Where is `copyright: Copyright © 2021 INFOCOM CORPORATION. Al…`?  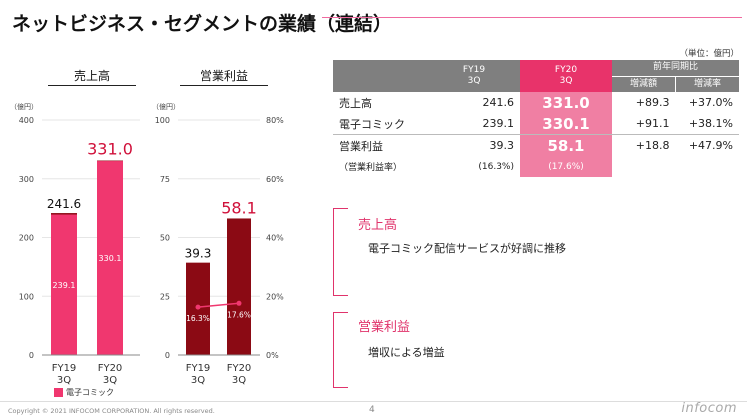
copyright: Copyright © 2021 INFOCOM CORPORATION. Al… is located at coordinates (111, 411).